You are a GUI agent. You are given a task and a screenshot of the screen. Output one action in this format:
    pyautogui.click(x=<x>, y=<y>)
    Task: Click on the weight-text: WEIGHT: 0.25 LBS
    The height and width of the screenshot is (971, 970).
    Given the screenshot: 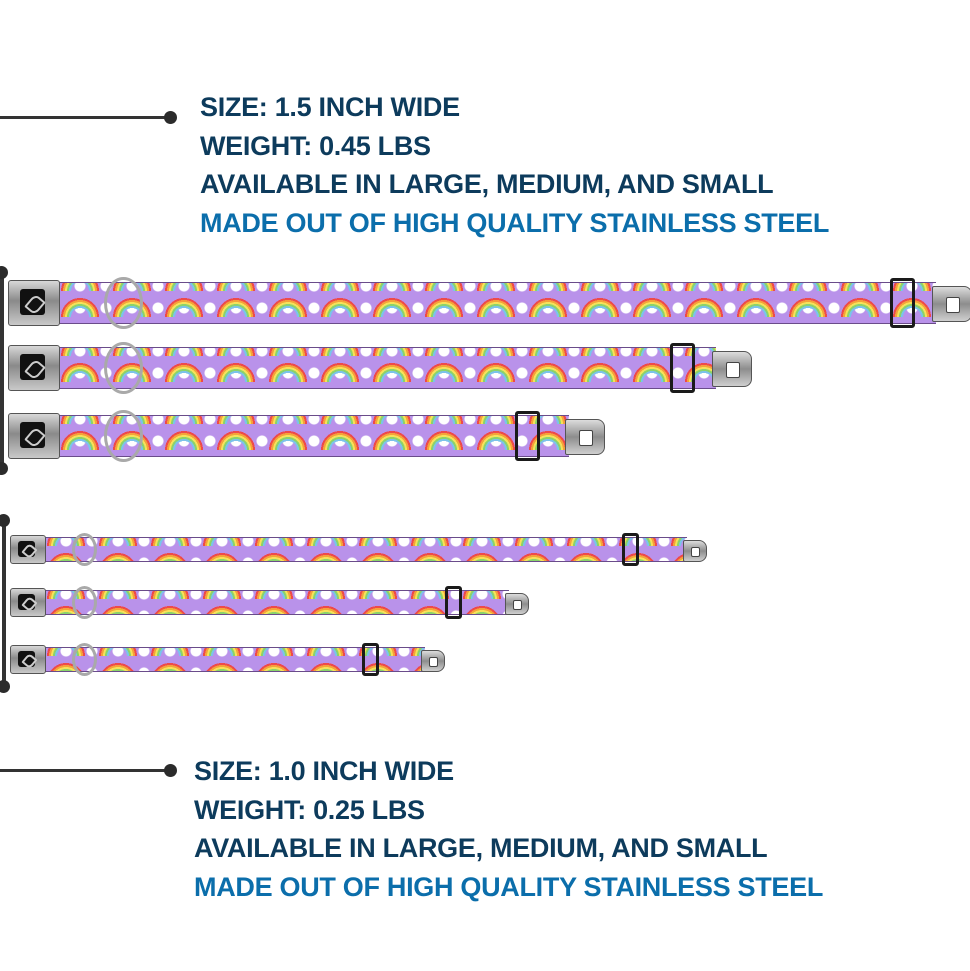 What is the action you would take?
    pyautogui.click(x=309, y=809)
    